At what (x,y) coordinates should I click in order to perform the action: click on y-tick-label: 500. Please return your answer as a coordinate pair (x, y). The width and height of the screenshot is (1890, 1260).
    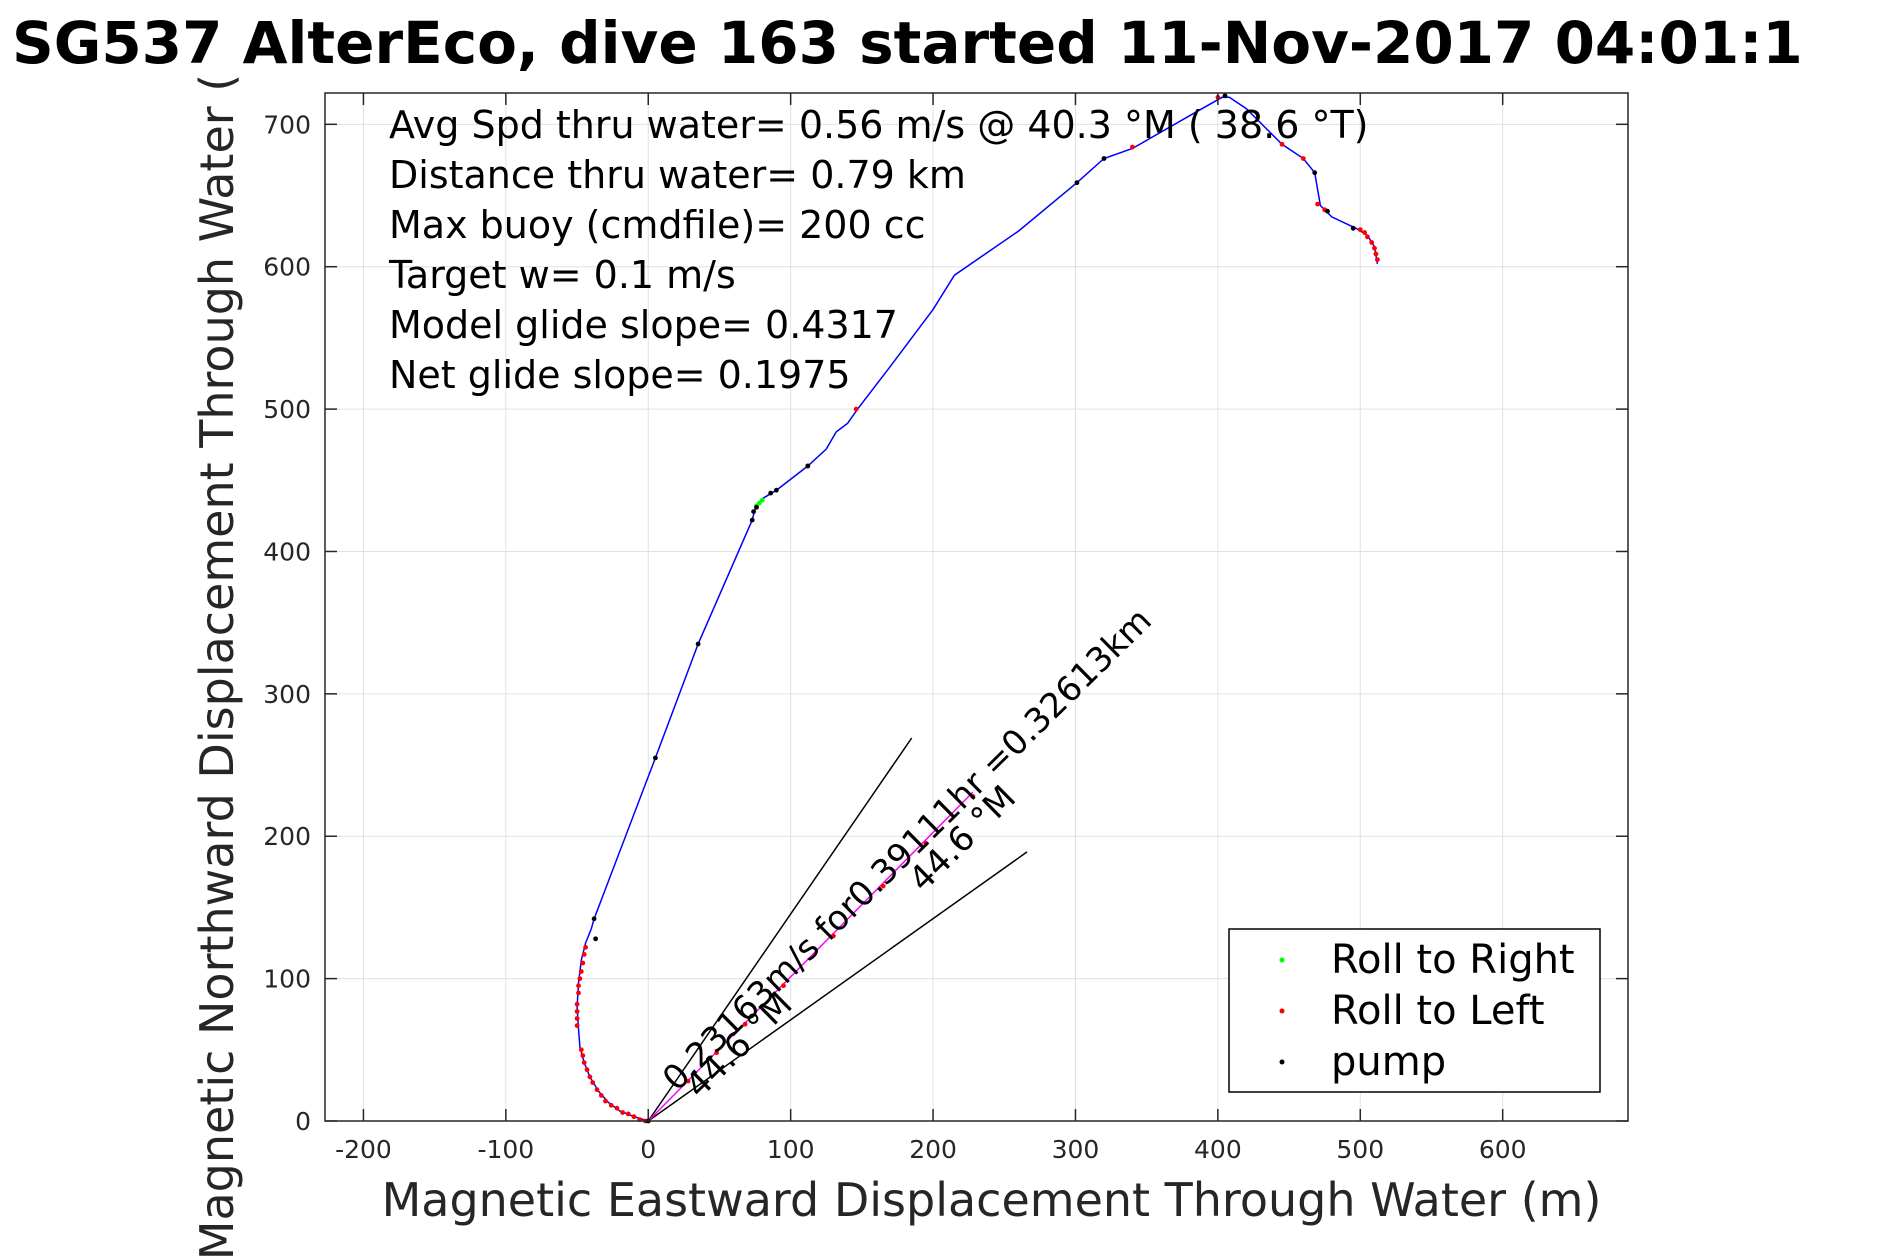
    Looking at the image, I should click on (287, 409).